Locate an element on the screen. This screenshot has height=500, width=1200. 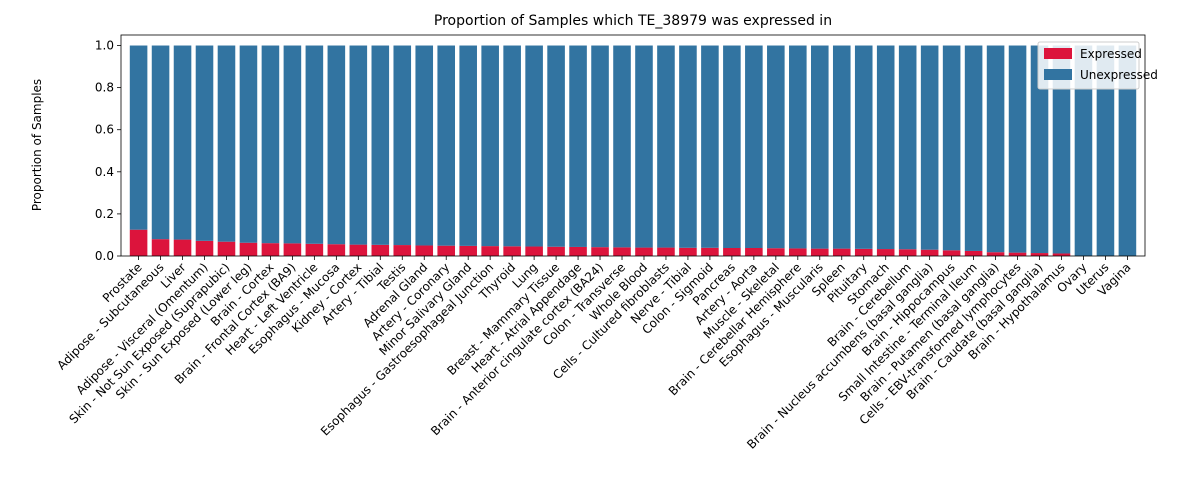
legend-label: Unexpressed is located at coordinates (1119, 75).